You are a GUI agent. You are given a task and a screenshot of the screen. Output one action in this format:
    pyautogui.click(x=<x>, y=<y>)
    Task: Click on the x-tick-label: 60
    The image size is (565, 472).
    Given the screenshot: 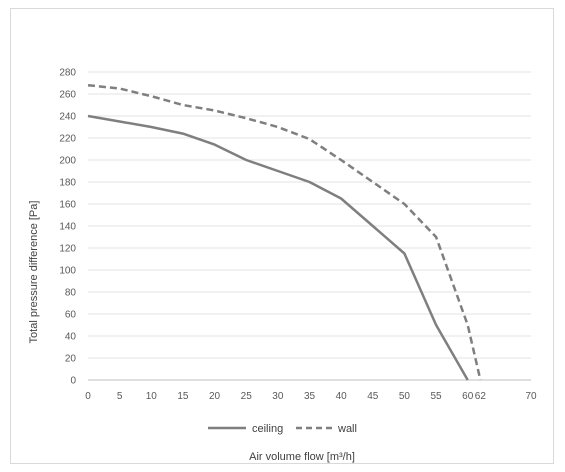 What is the action you would take?
    pyautogui.click(x=468, y=396)
    